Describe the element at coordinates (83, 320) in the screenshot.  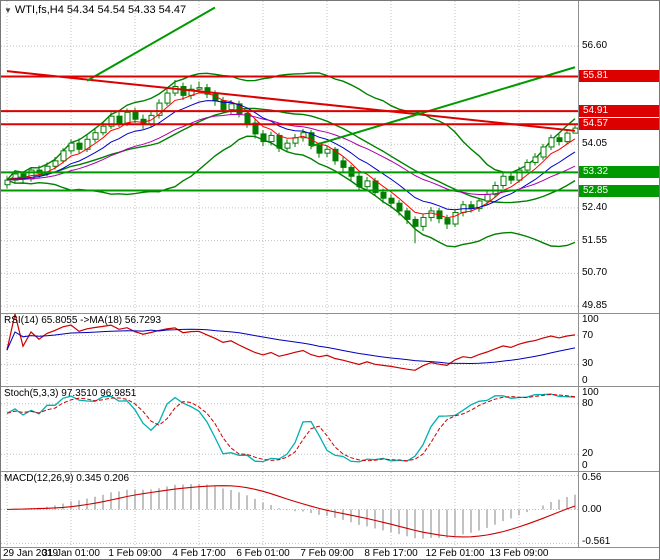
I see `rsi-indicator-label: RSI(14) 65.8055 ->MA(18) 56.7293` at that location.